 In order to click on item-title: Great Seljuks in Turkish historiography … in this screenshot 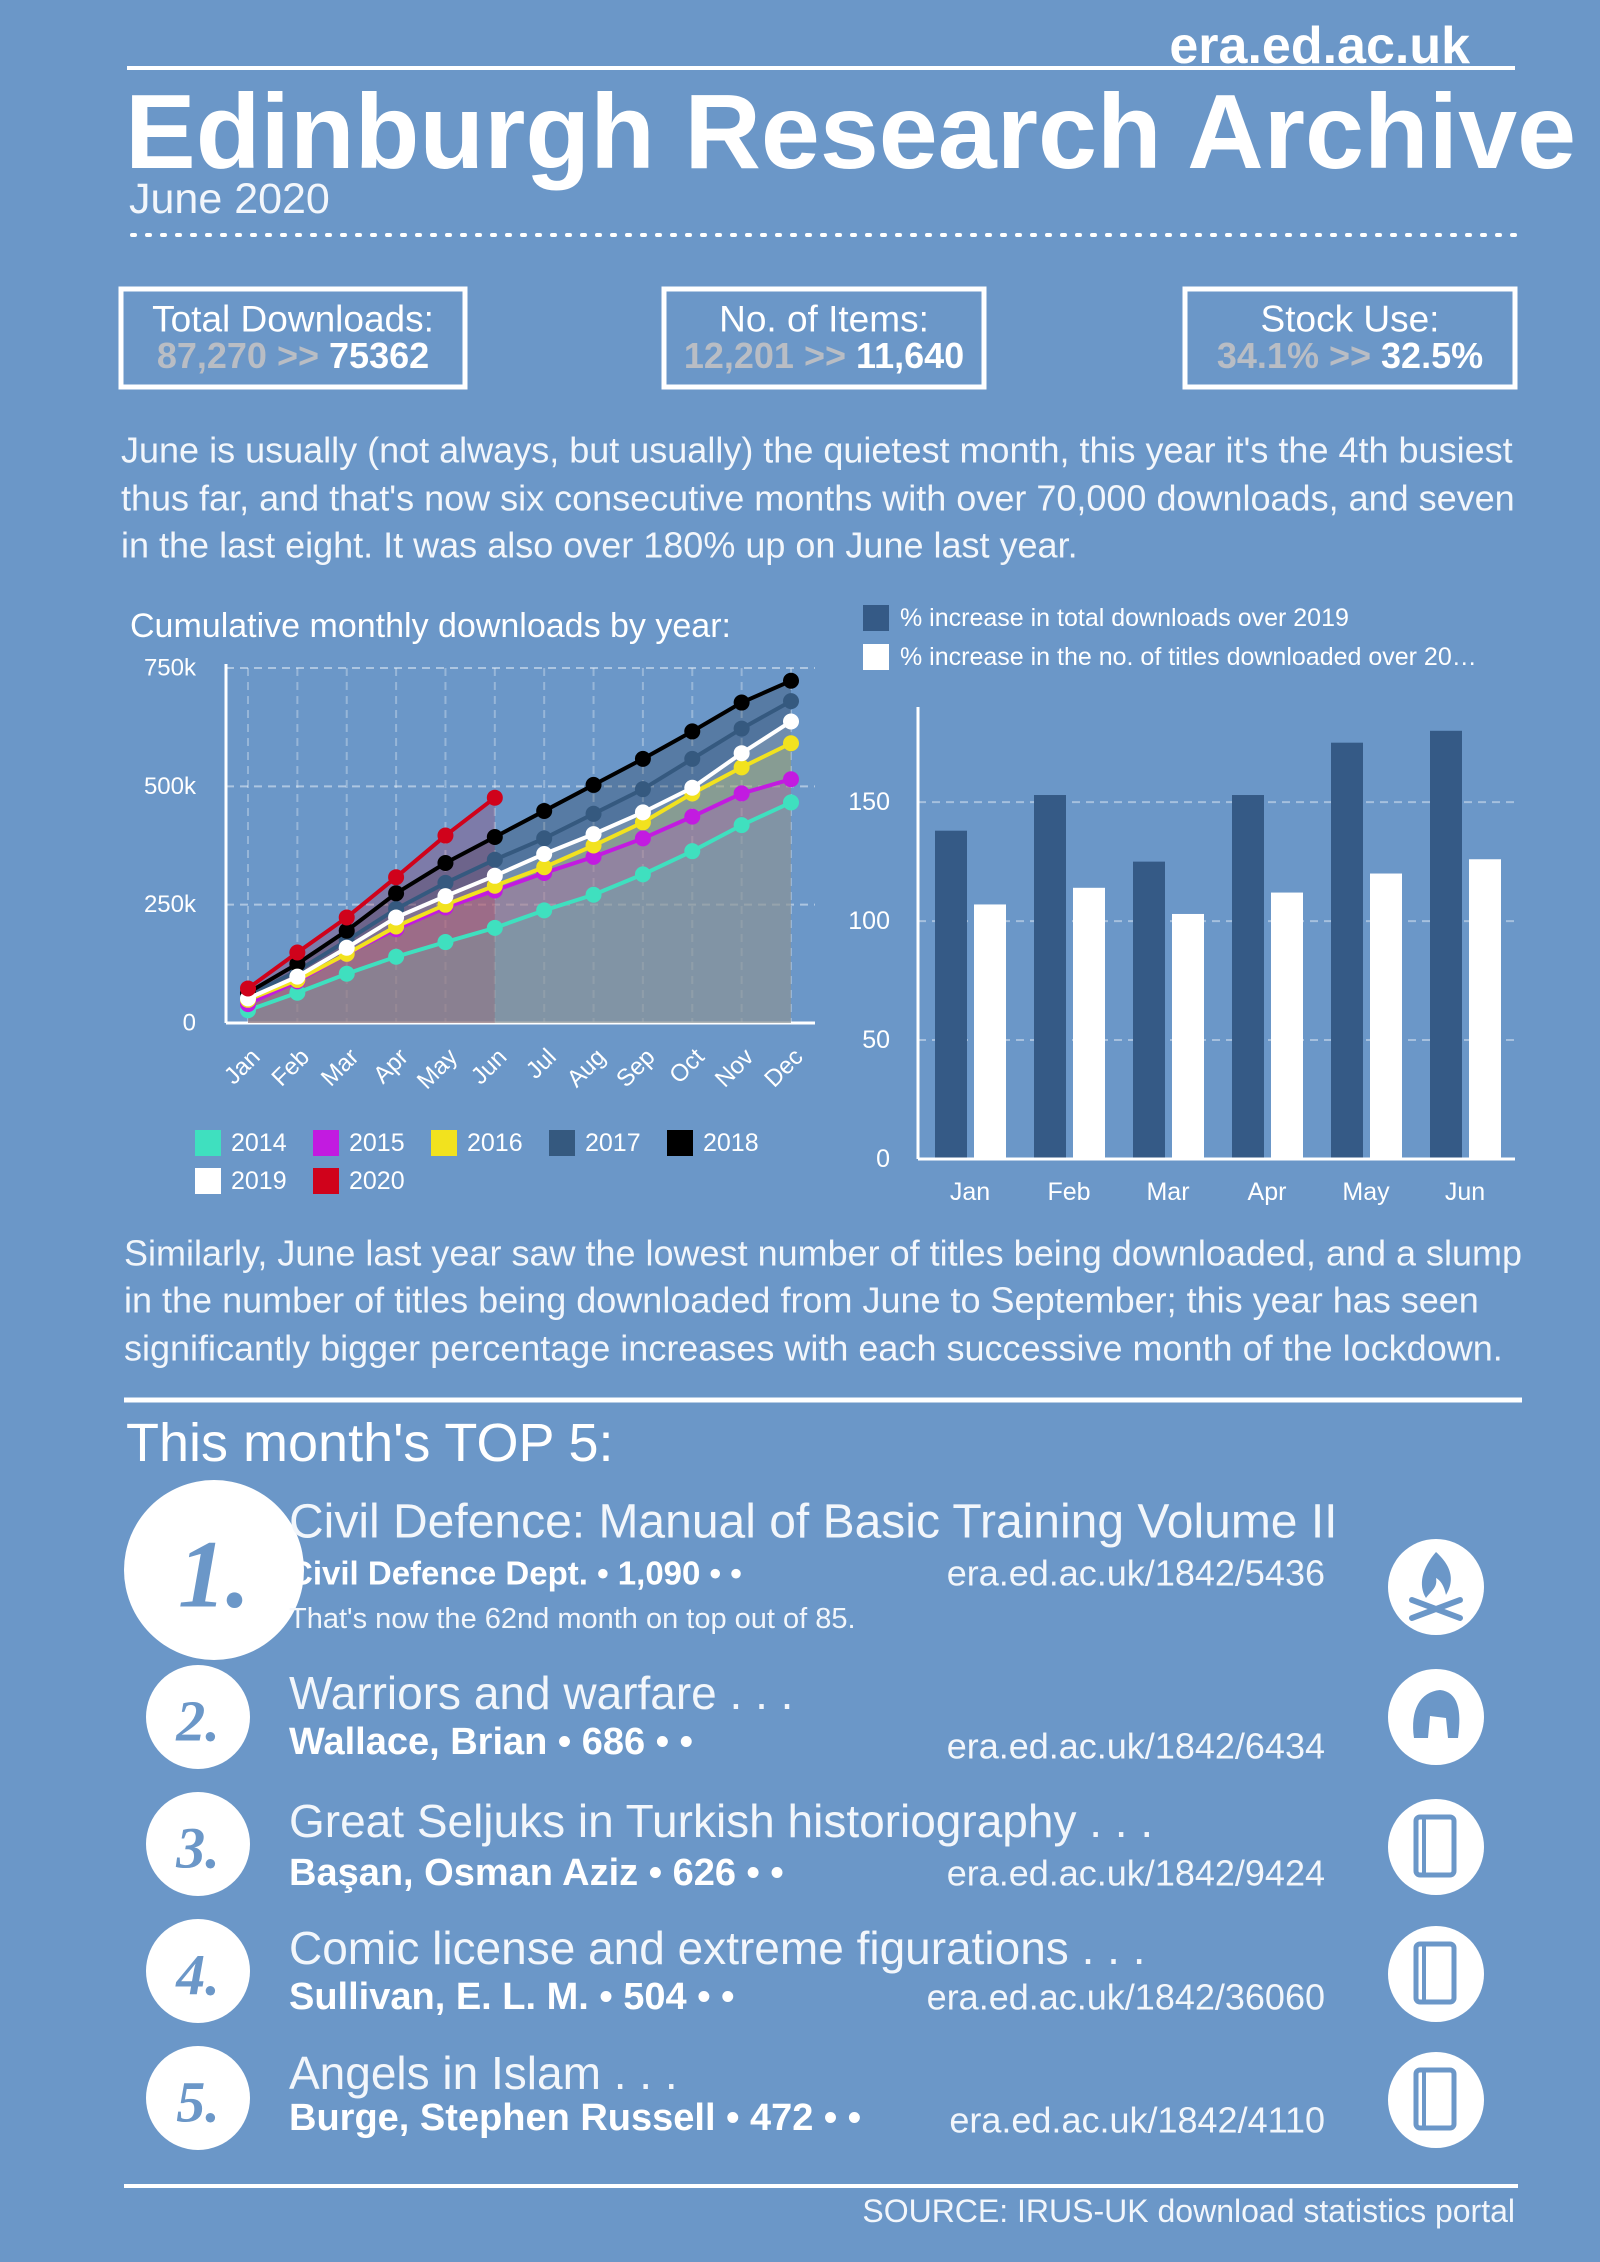, I will do `click(721, 1821)`.